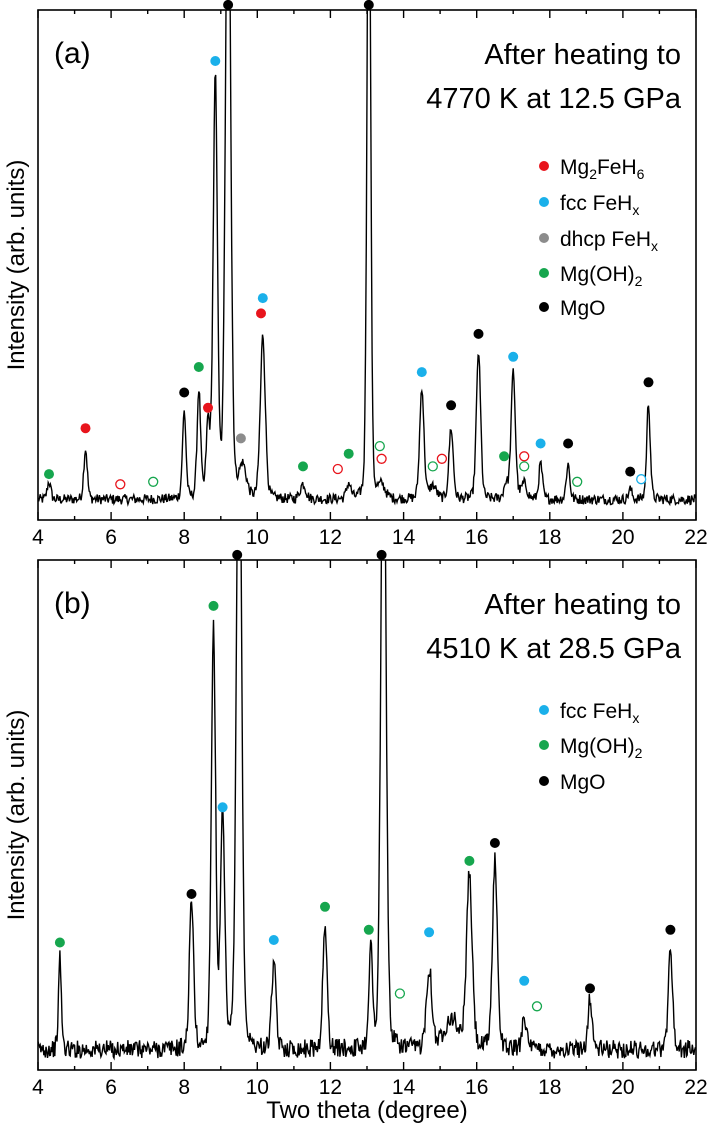  What do you see at coordinates (549, 1087) in the screenshot?
I see `x-tick-label: 18` at bounding box center [549, 1087].